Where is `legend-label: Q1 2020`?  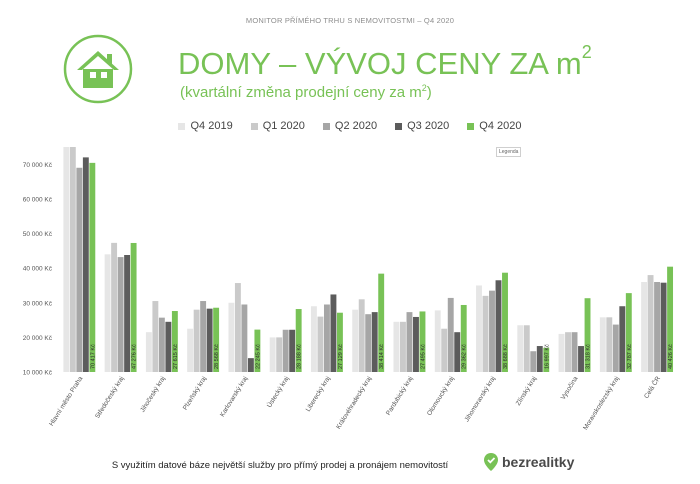 legend-label: Q1 2020 is located at coordinates (283, 126).